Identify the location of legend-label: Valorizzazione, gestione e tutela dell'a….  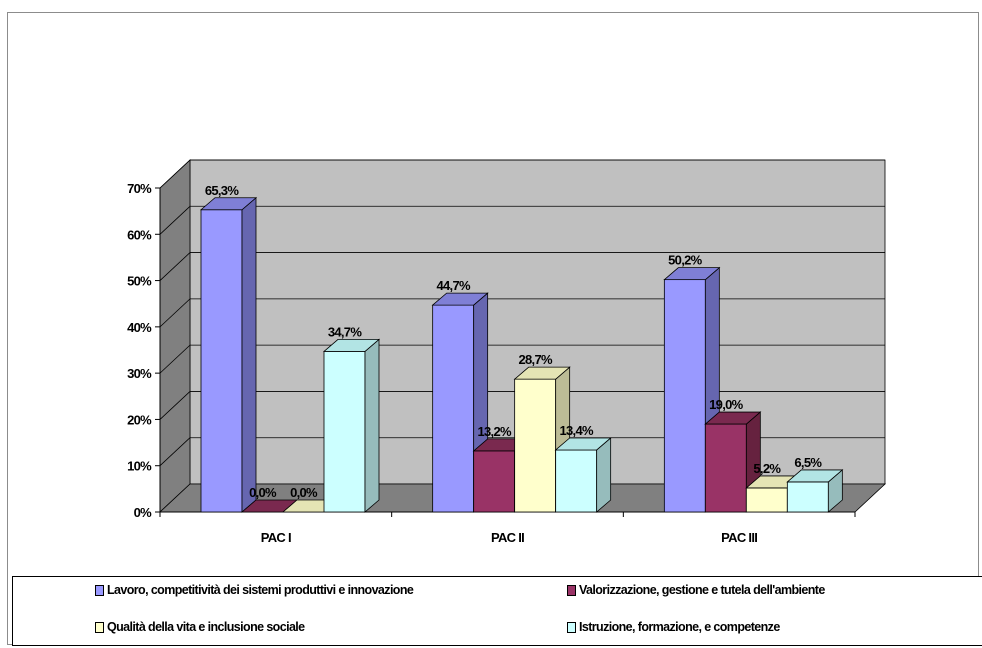
(702, 590).